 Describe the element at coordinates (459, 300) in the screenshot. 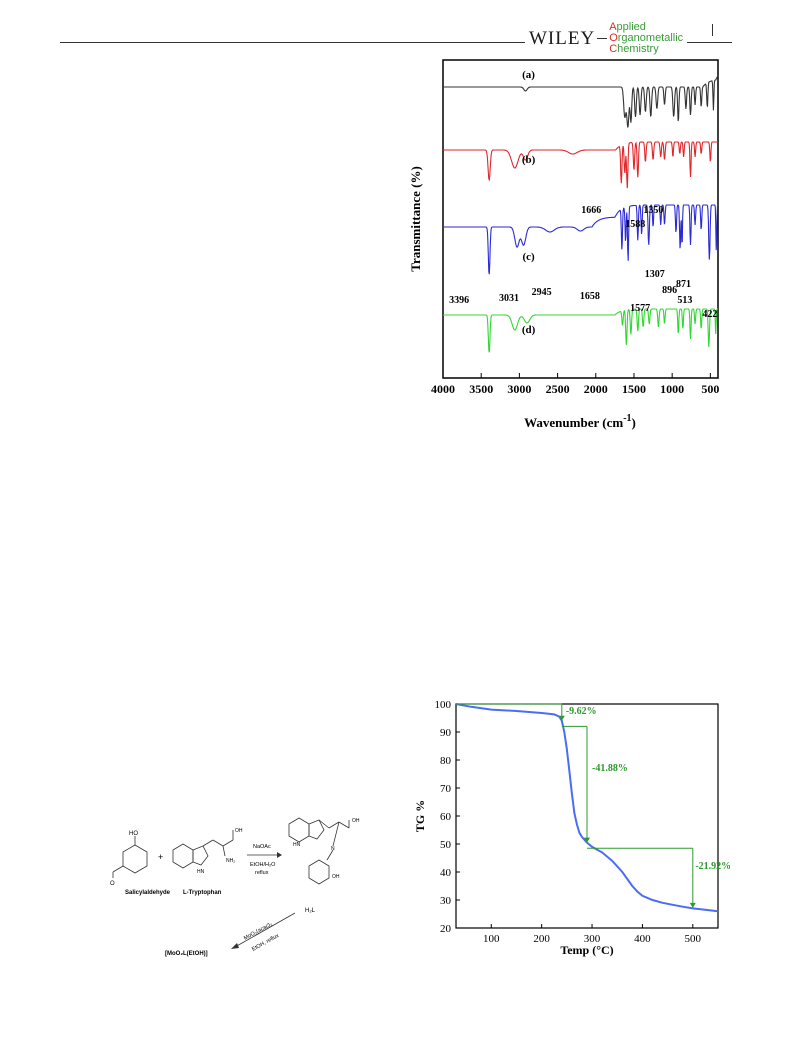

I see `ir-peak-annotation: 3396` at that location.